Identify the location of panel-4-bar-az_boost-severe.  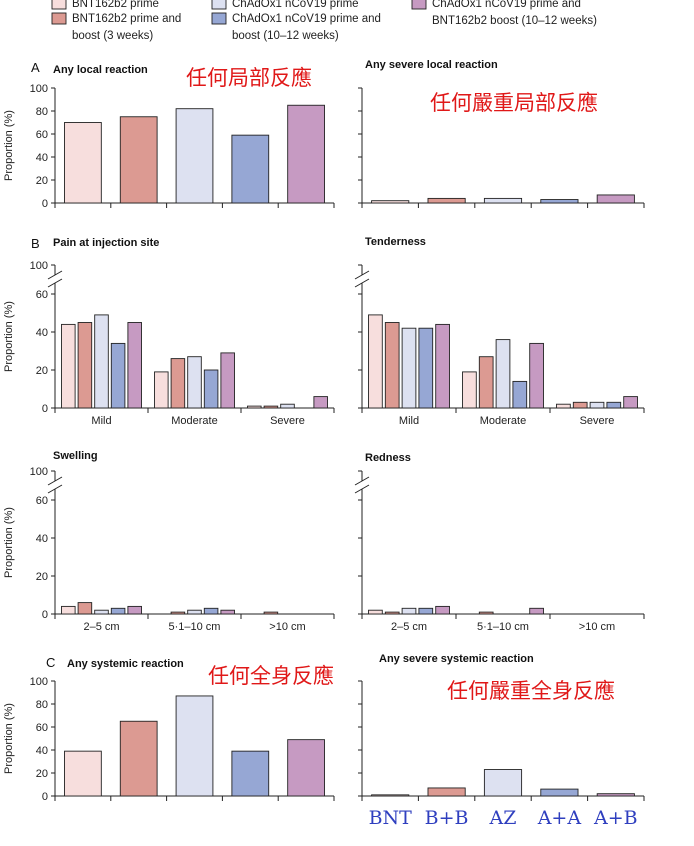
(614, 405).